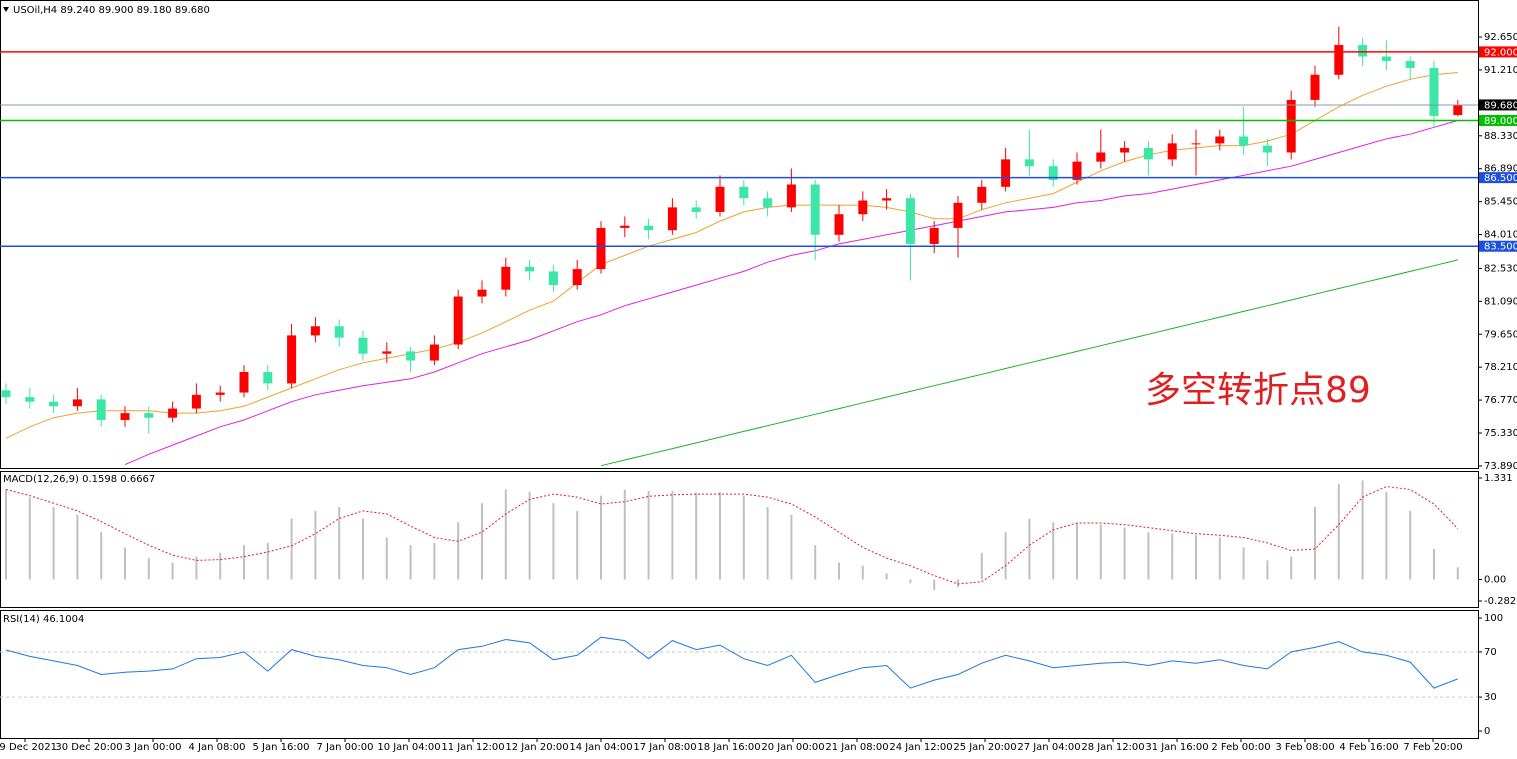 This screenshot has height=759, width=1517. Describe the element at coordinates (1500, 136) in the screenshot. I see `y-tick-label: 88.330` at that location.